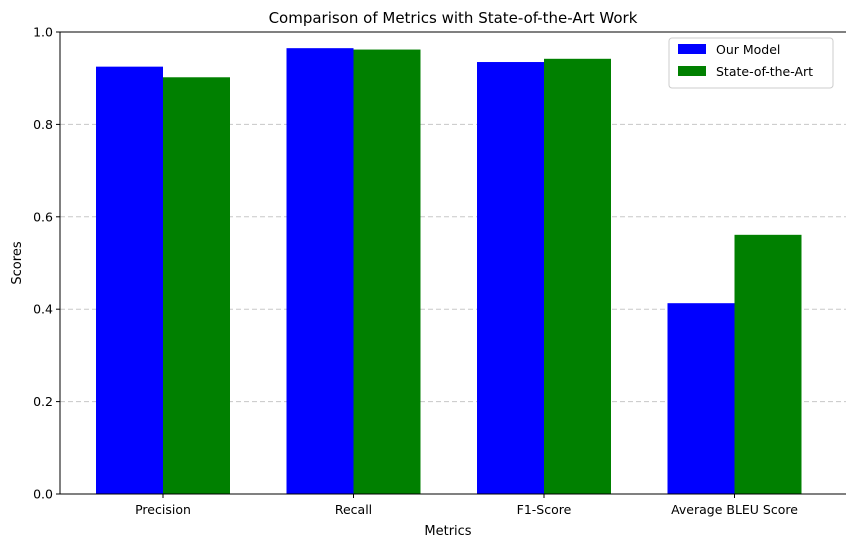 Image resolution: width=846 pixels, height=547 pixels. I want to click on bar-our-model-recall, so click(320, 271).